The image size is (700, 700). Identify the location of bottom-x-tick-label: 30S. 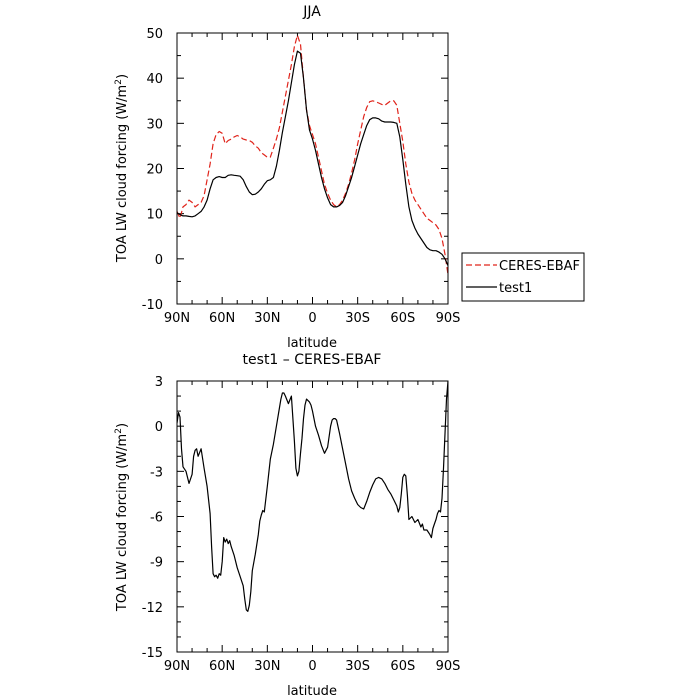
(357, 666).